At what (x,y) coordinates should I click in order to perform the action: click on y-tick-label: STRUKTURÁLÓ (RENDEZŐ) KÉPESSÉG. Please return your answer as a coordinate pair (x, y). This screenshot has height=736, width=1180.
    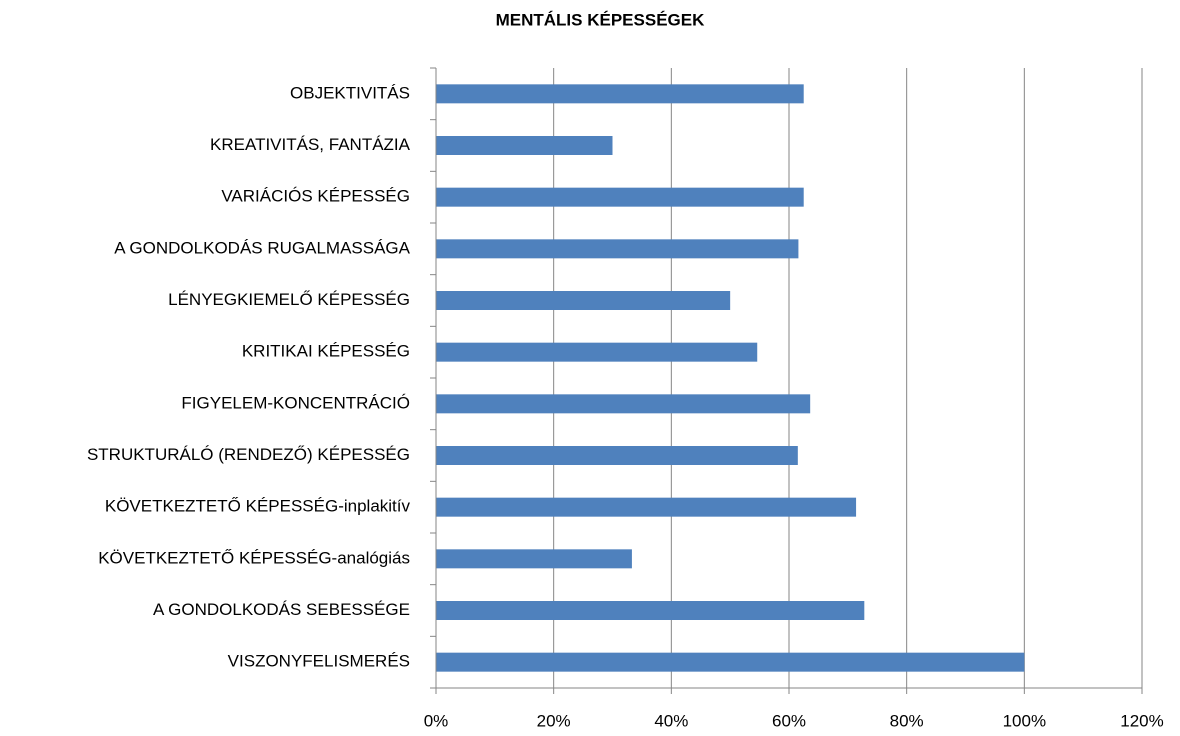
    Looking at the image, I should click on (248, 454).